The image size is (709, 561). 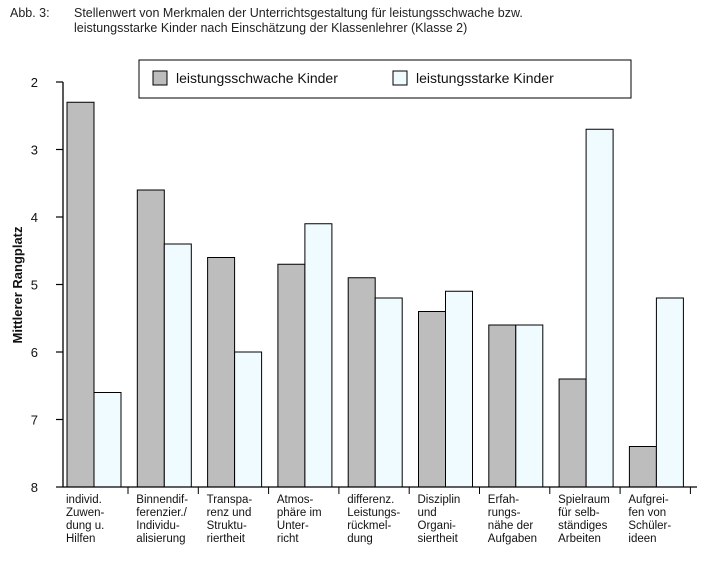 What do you see at coordinates (160, 539) in the screenshot?
I see `x-tick-label-line: alisierung` at bounding box center [160, 539].